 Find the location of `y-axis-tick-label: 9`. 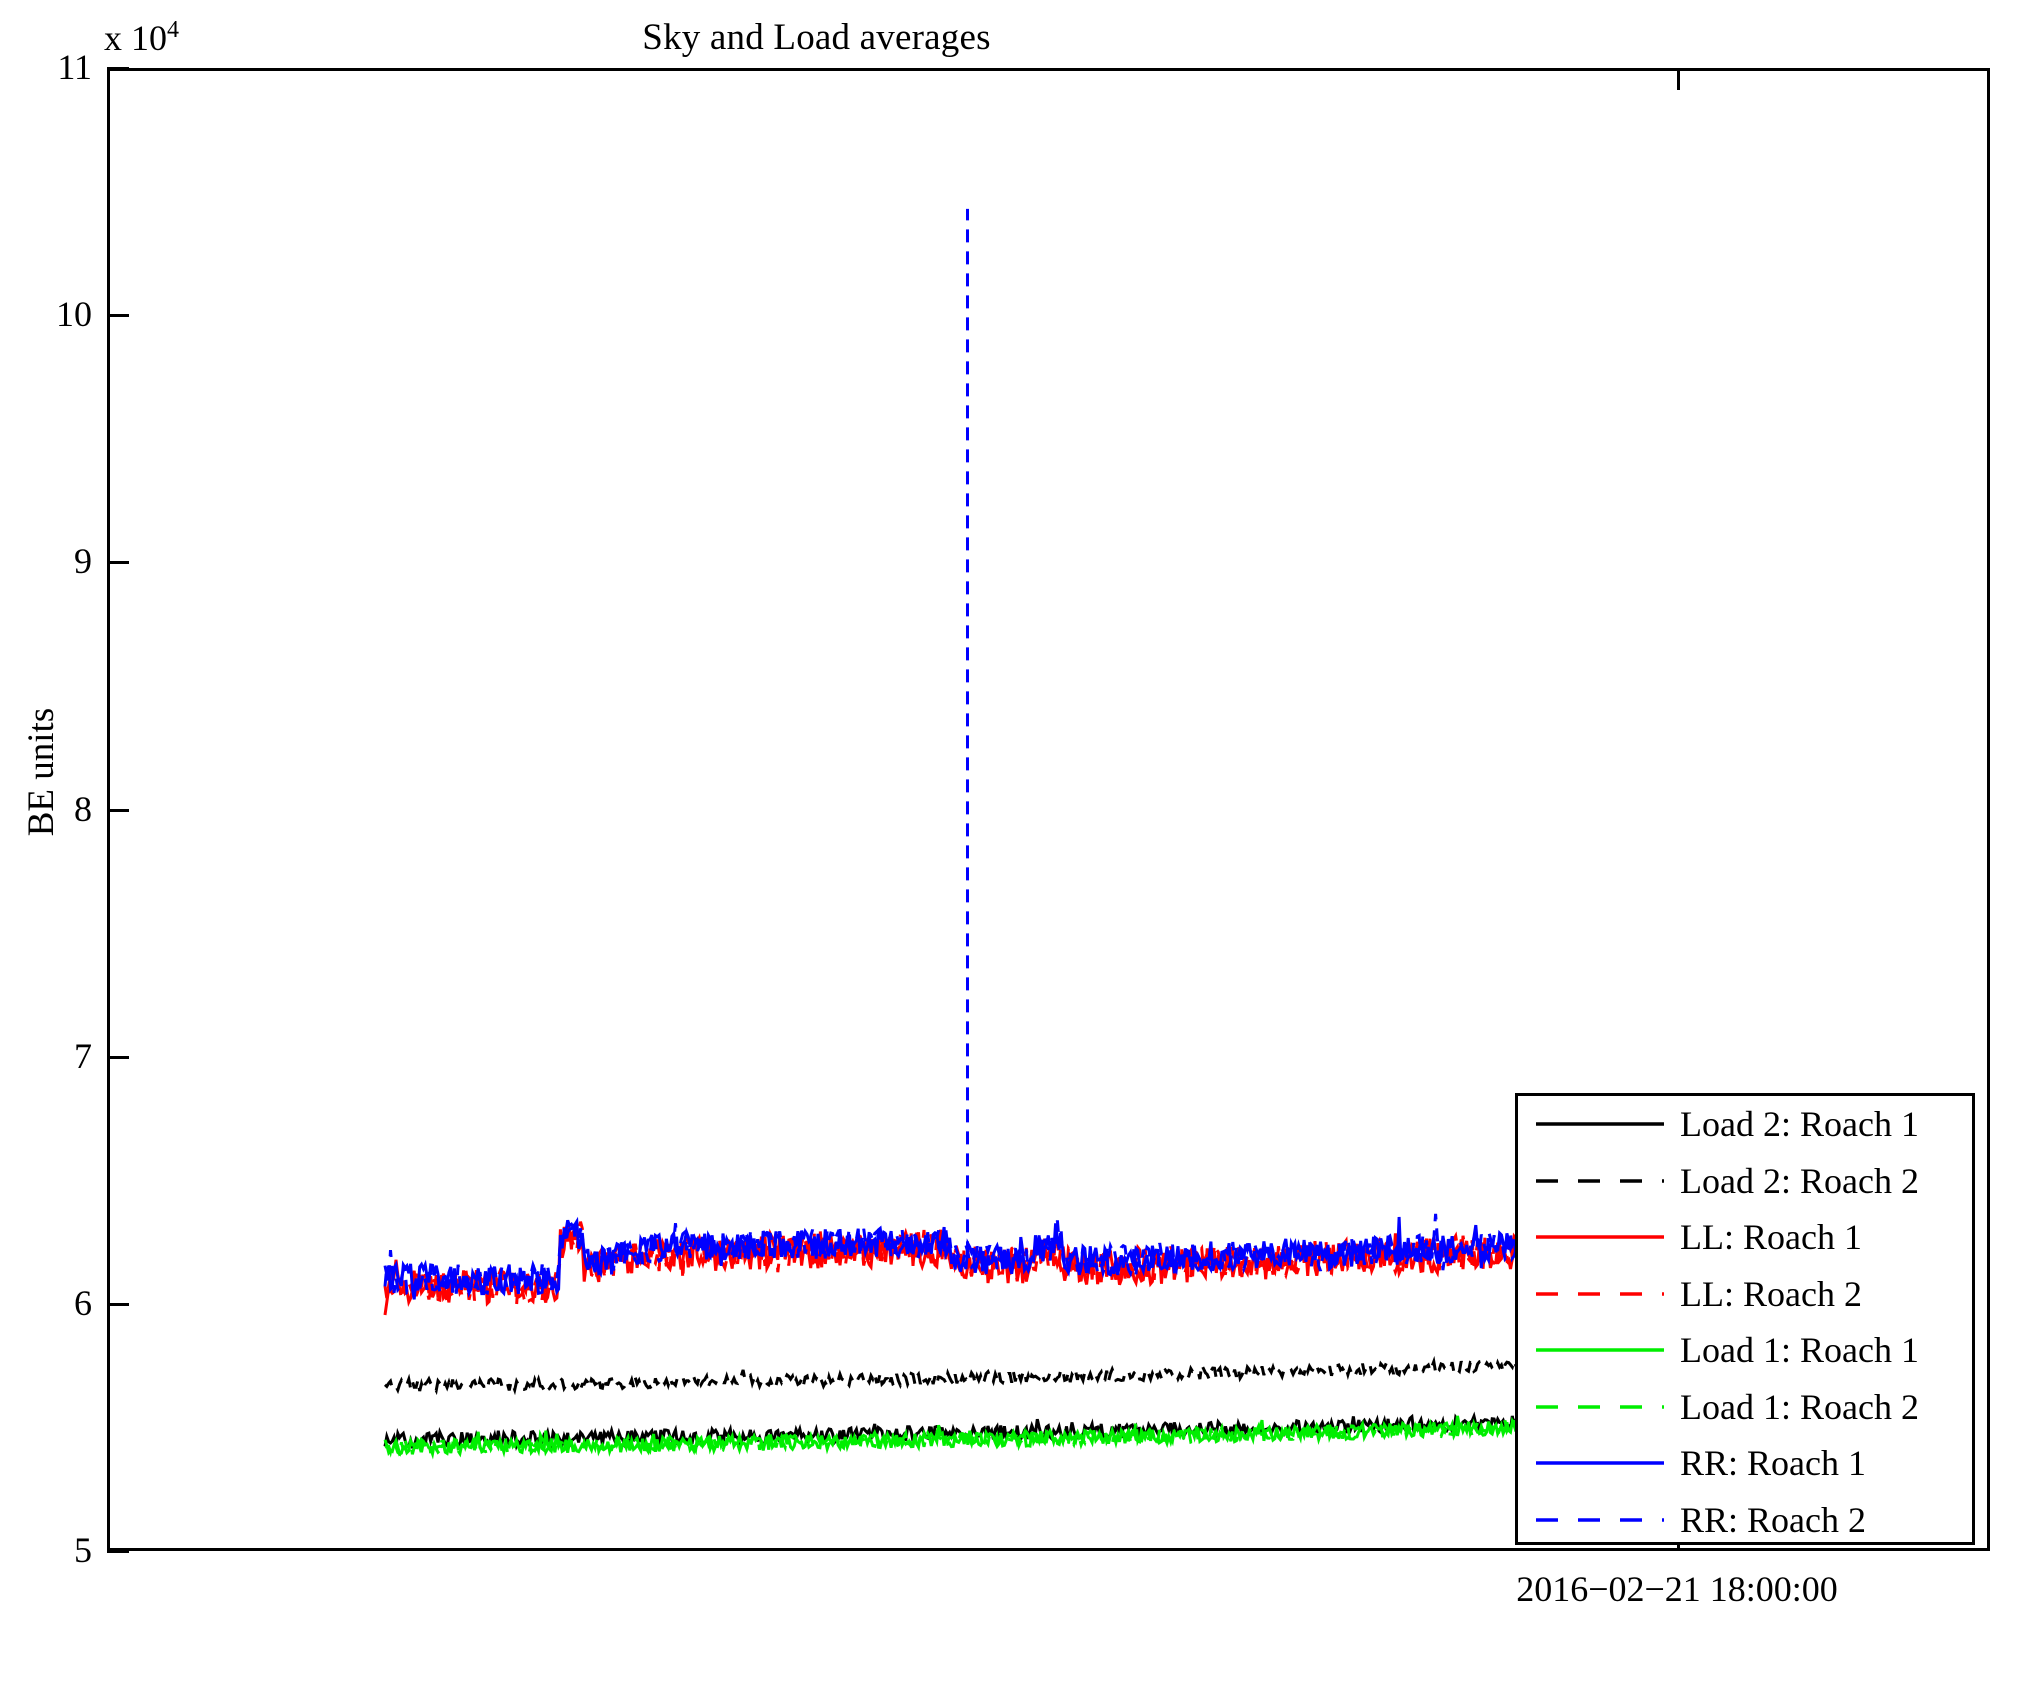

y-axis-tick-label: 9 is located at coordinates (83, 561).